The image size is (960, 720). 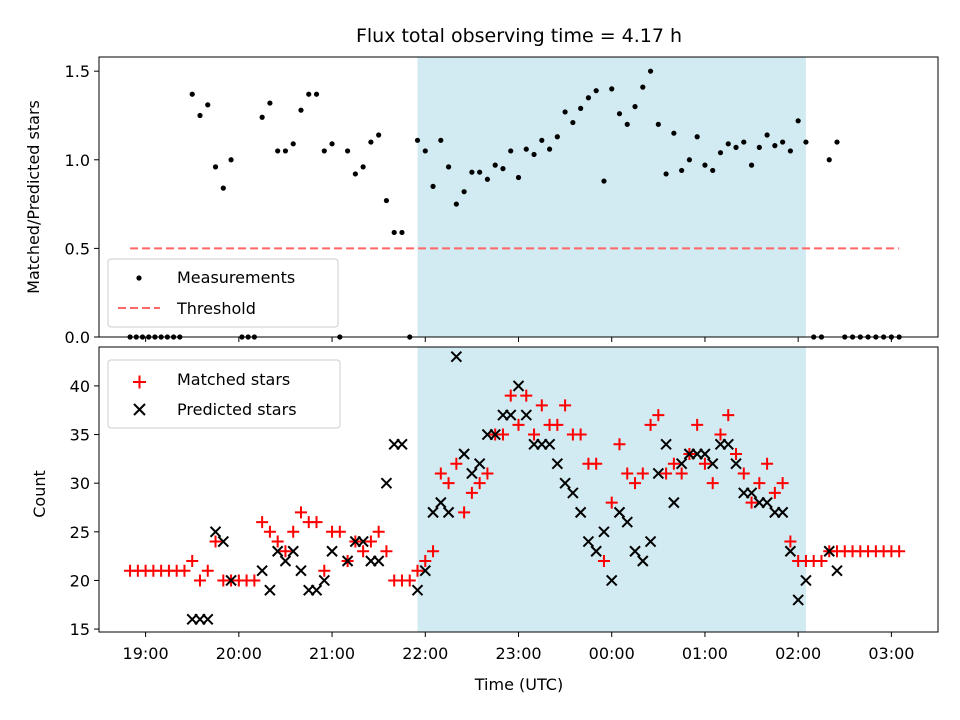 I want to click on bottom-y-tick-label: 20, so click(x=80, y=580).